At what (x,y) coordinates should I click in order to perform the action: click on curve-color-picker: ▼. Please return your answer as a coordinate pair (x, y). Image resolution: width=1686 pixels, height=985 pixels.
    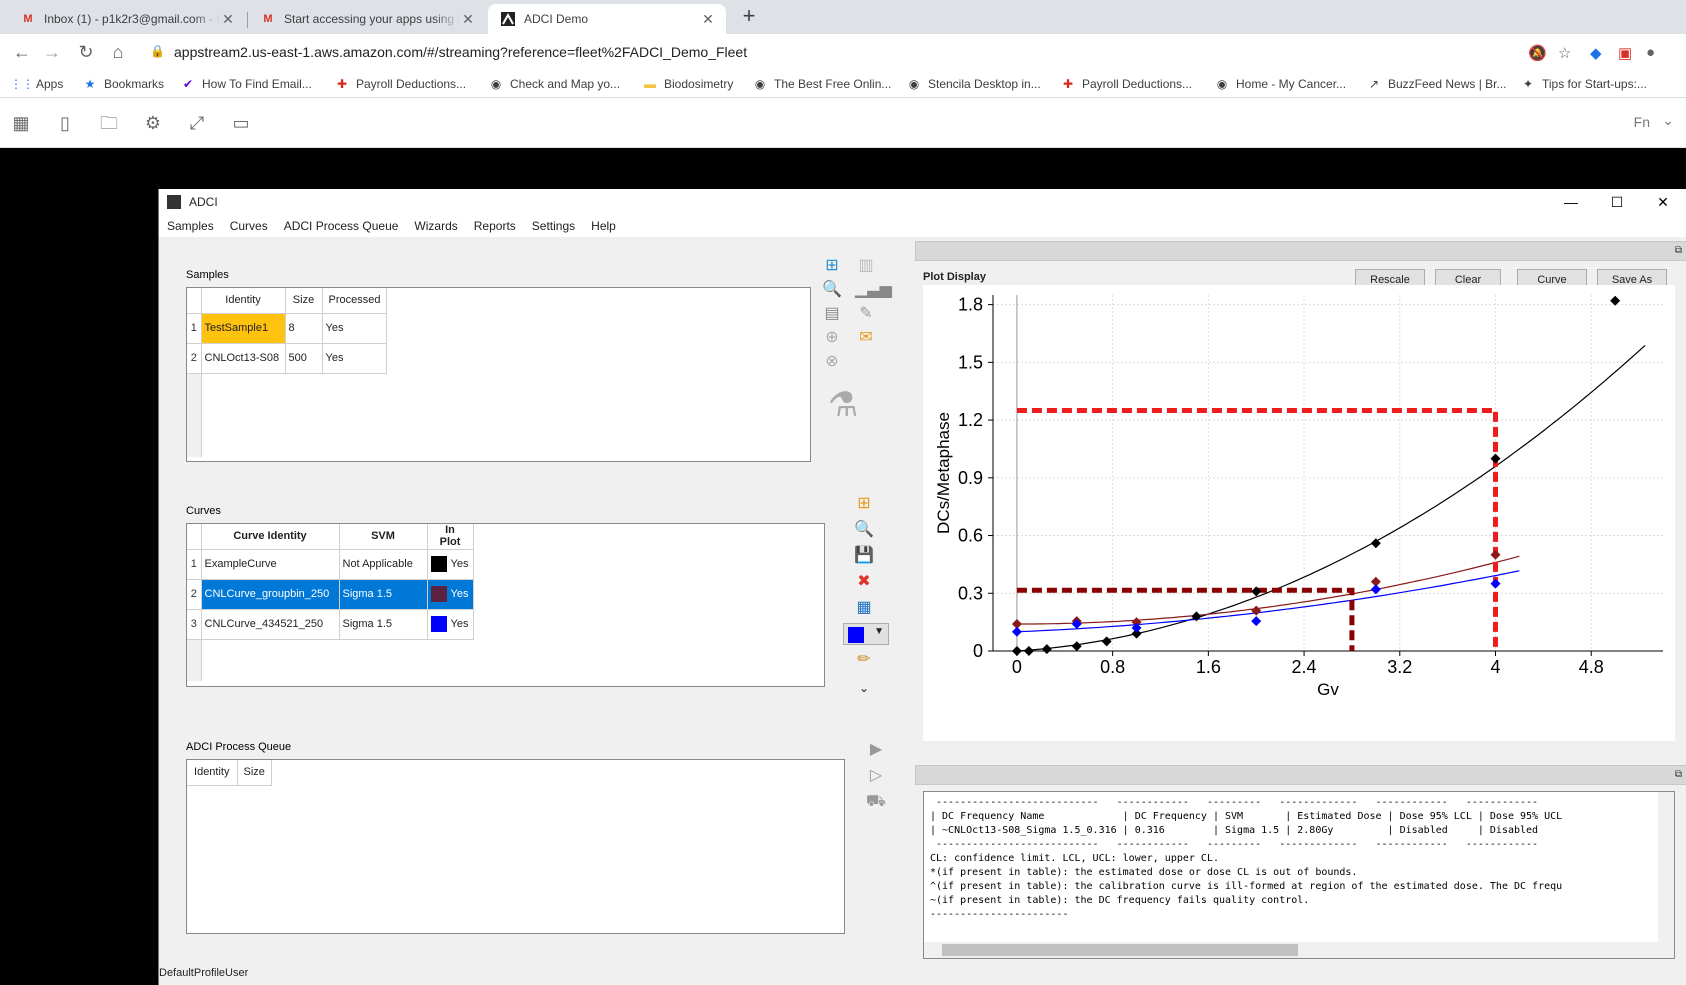
    Looking at the image, I should click on (866, 634).